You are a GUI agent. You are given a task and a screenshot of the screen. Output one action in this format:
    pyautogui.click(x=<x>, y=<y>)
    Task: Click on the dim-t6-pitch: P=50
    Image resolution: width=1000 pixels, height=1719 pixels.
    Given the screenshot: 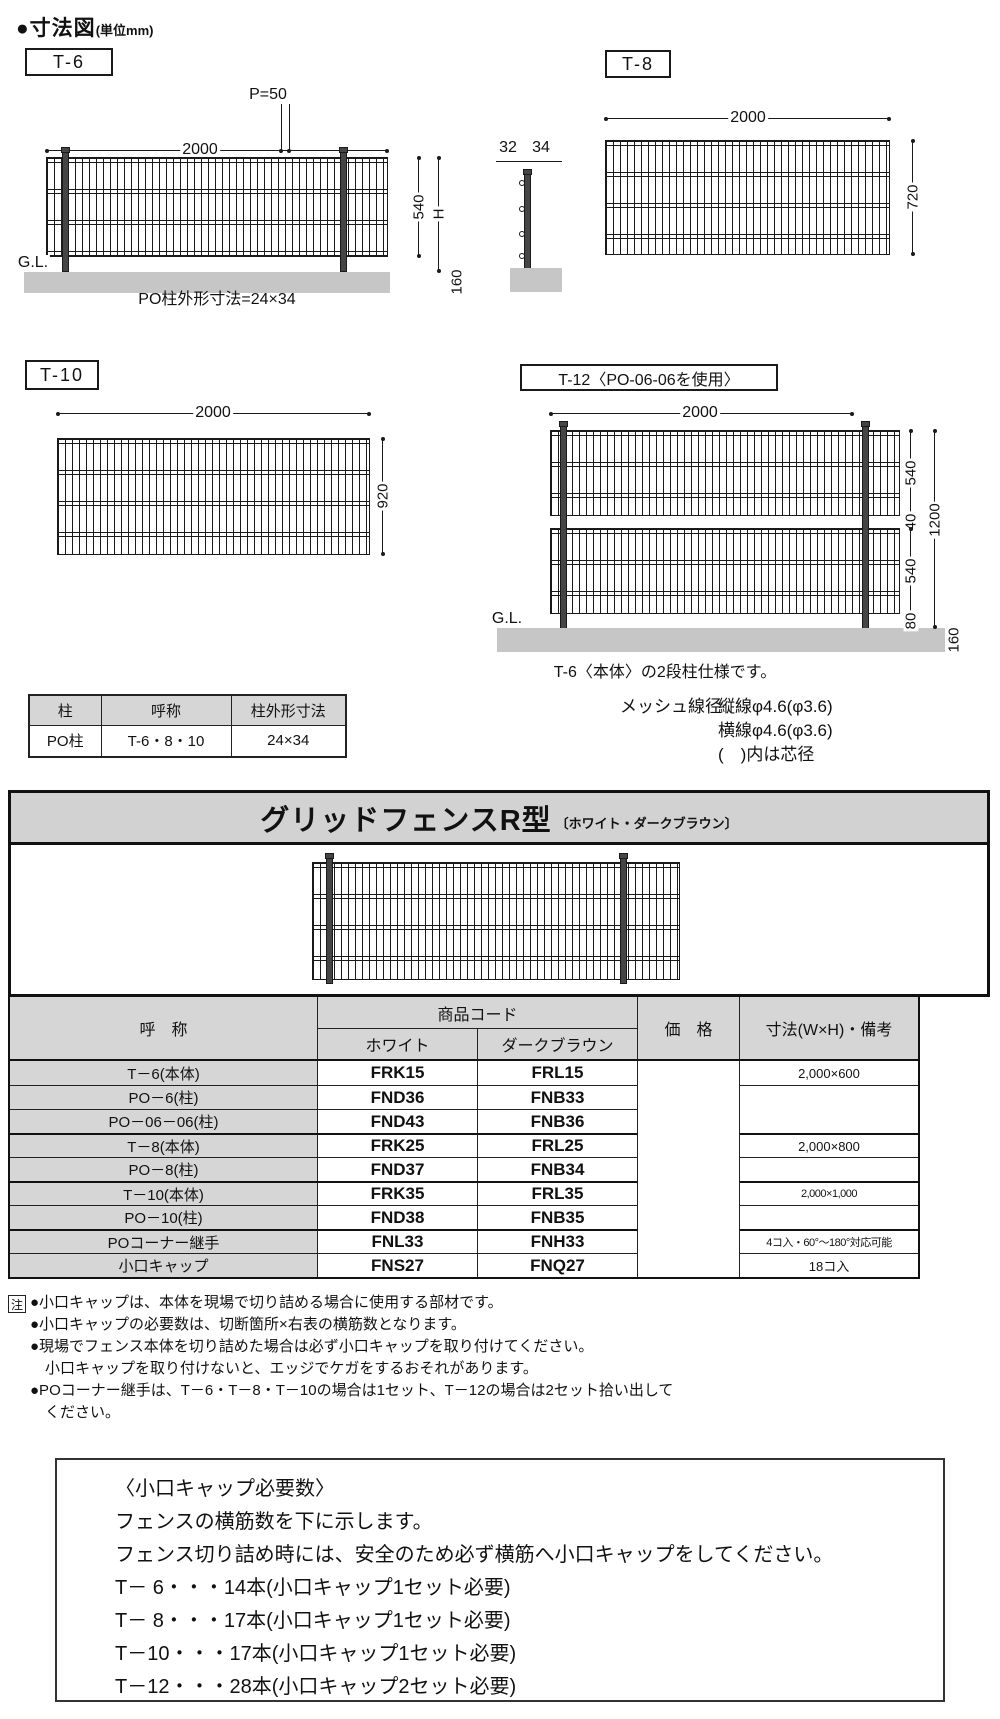 What is the action you would take?
    pyautogui.click(x=268, y=94)
    